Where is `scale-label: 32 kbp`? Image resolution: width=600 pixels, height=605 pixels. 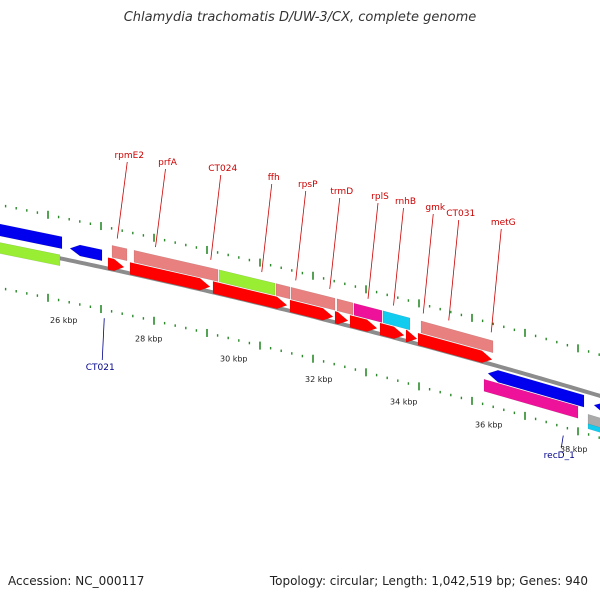
scale-label: 32 kbp is located at coordinates (319, 379).